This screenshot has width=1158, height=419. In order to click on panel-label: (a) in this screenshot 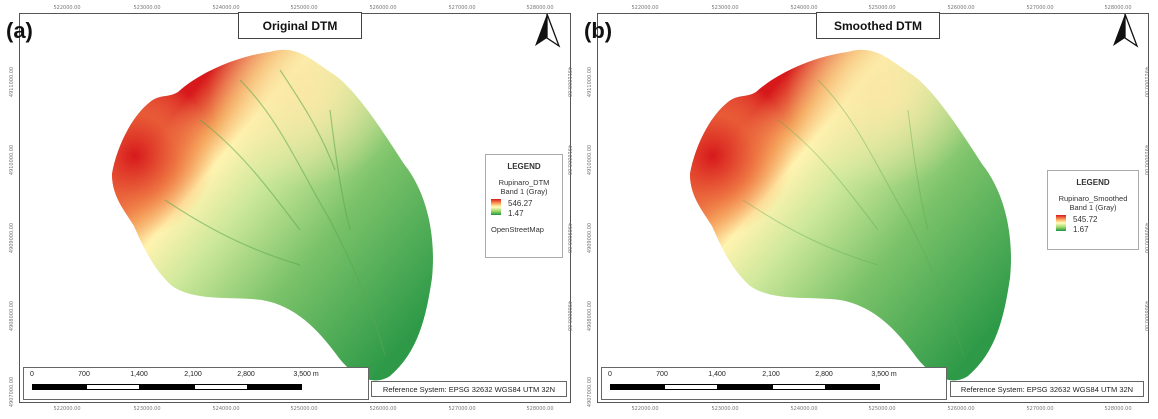, I will do `click(19, 30)`.